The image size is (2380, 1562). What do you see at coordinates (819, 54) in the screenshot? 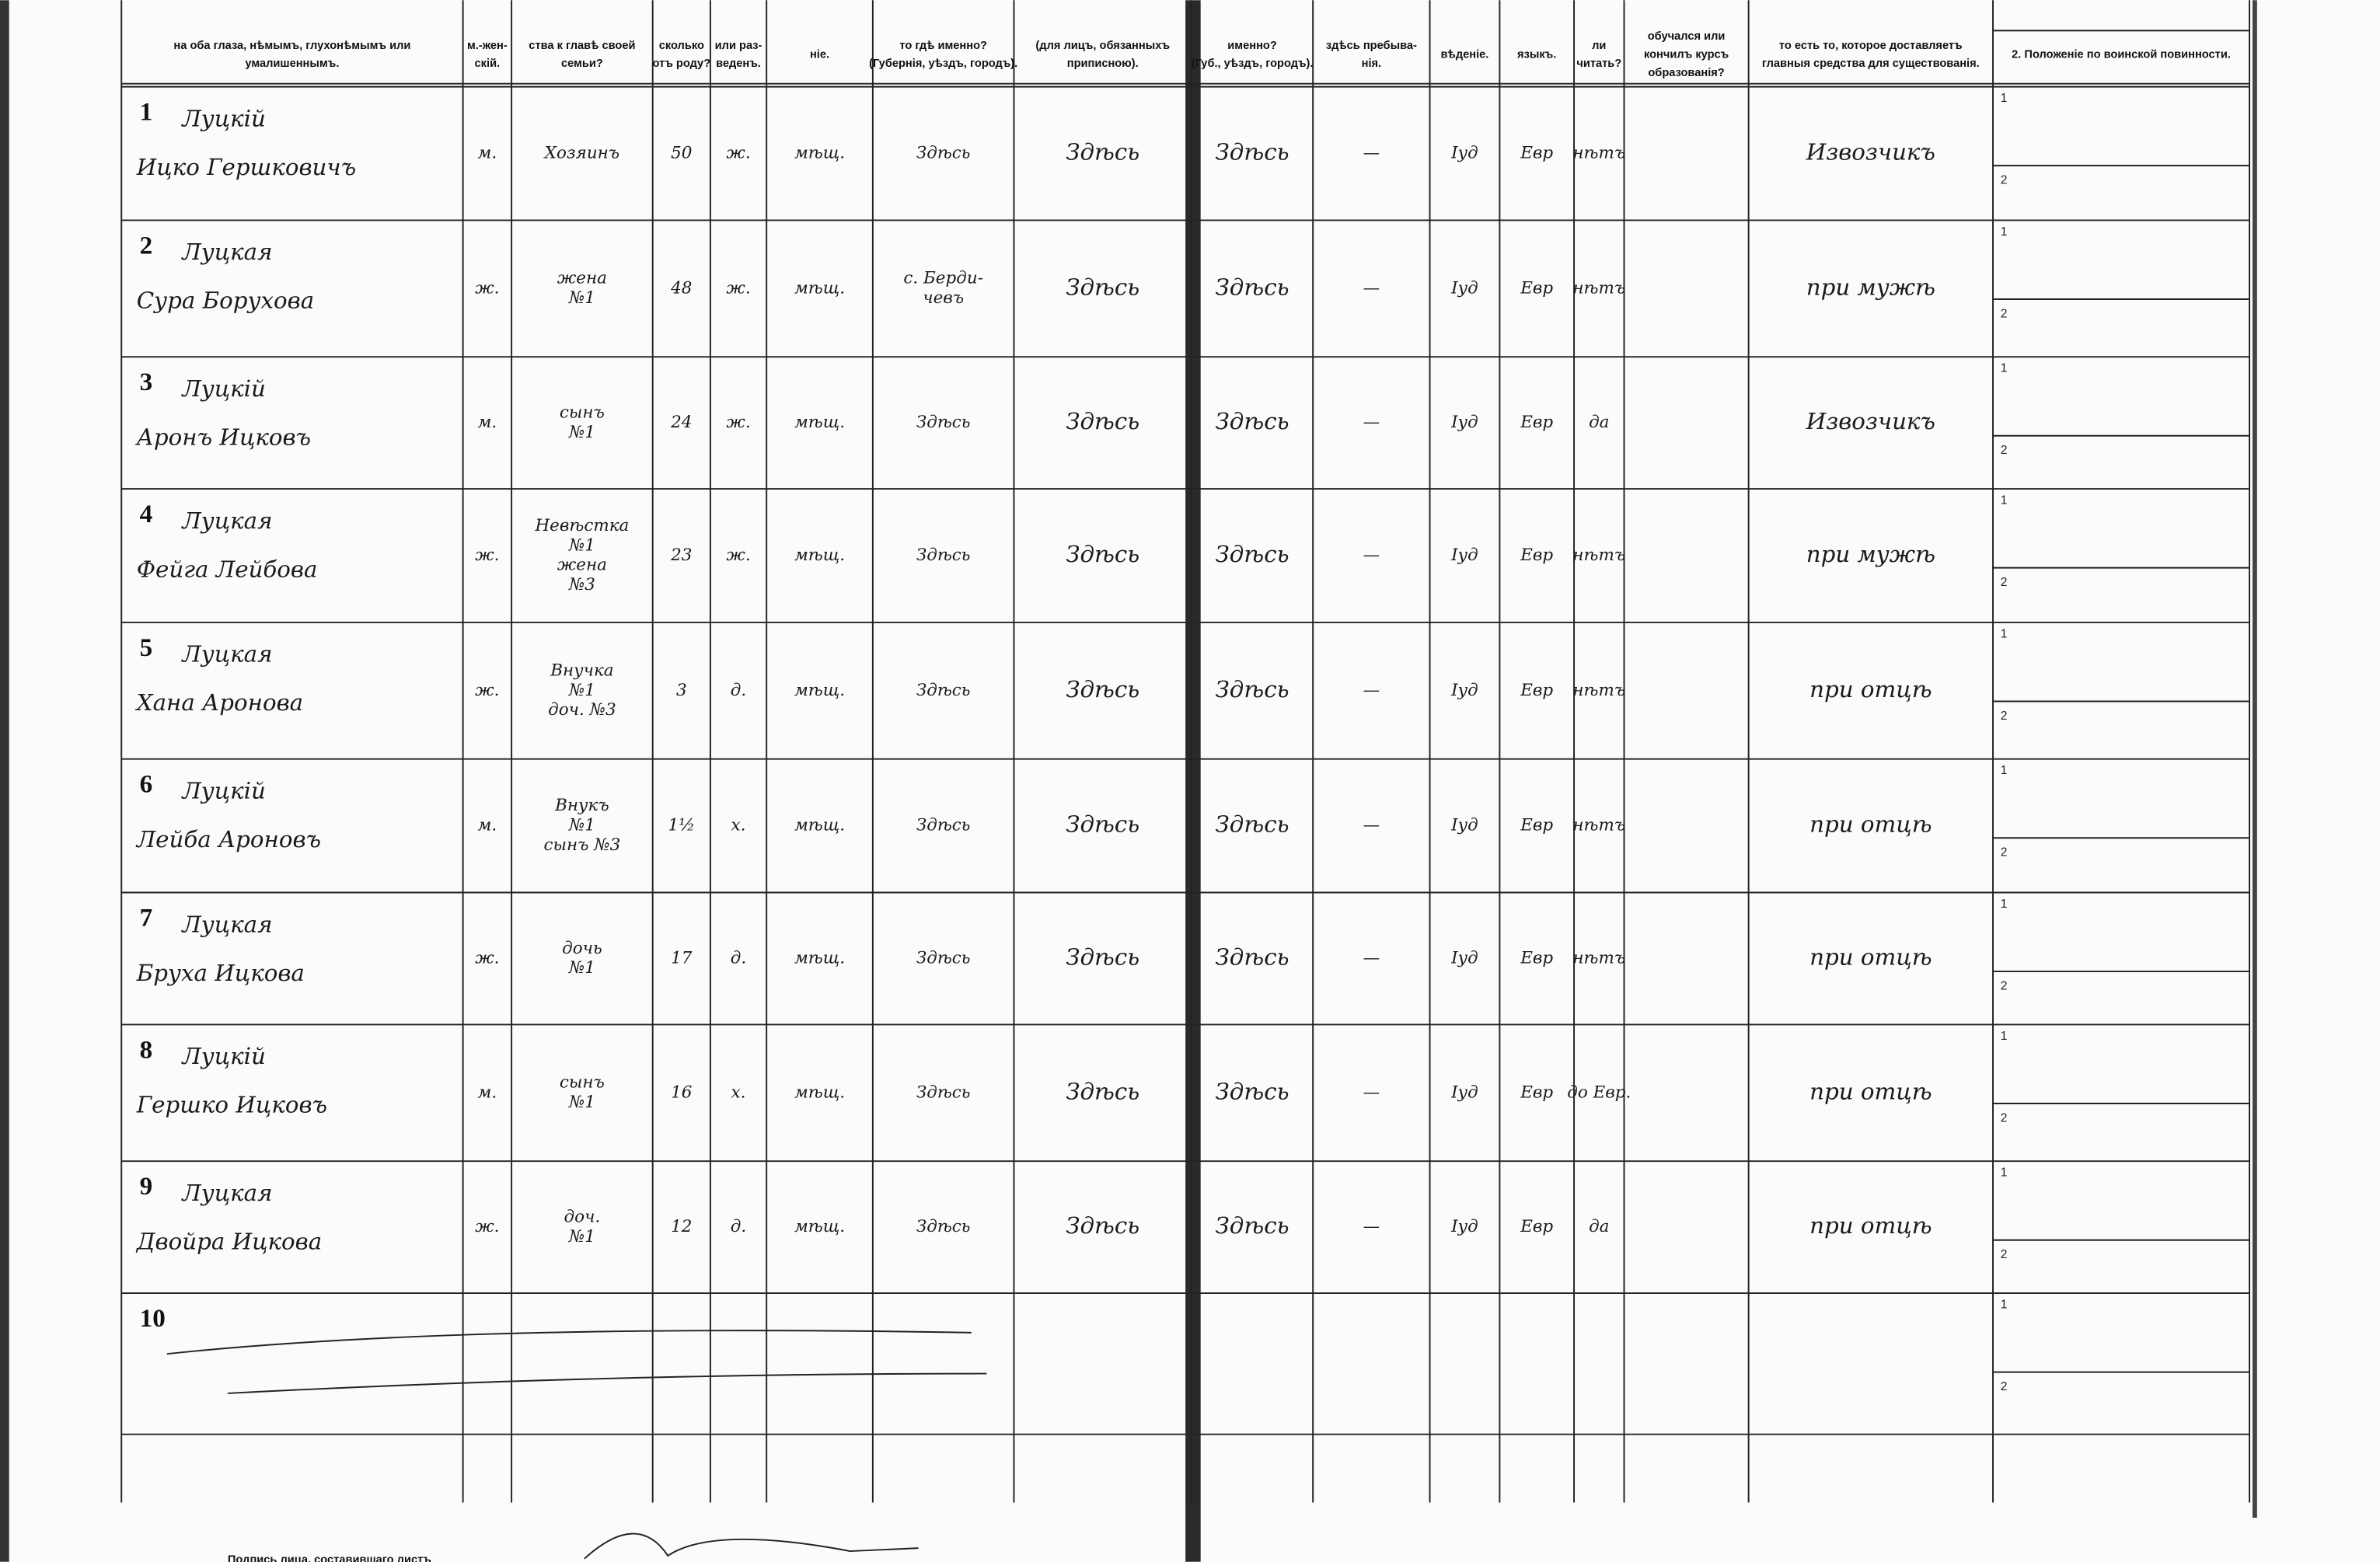
I see `column-header: ніе.` at bounding box center [819, 54].